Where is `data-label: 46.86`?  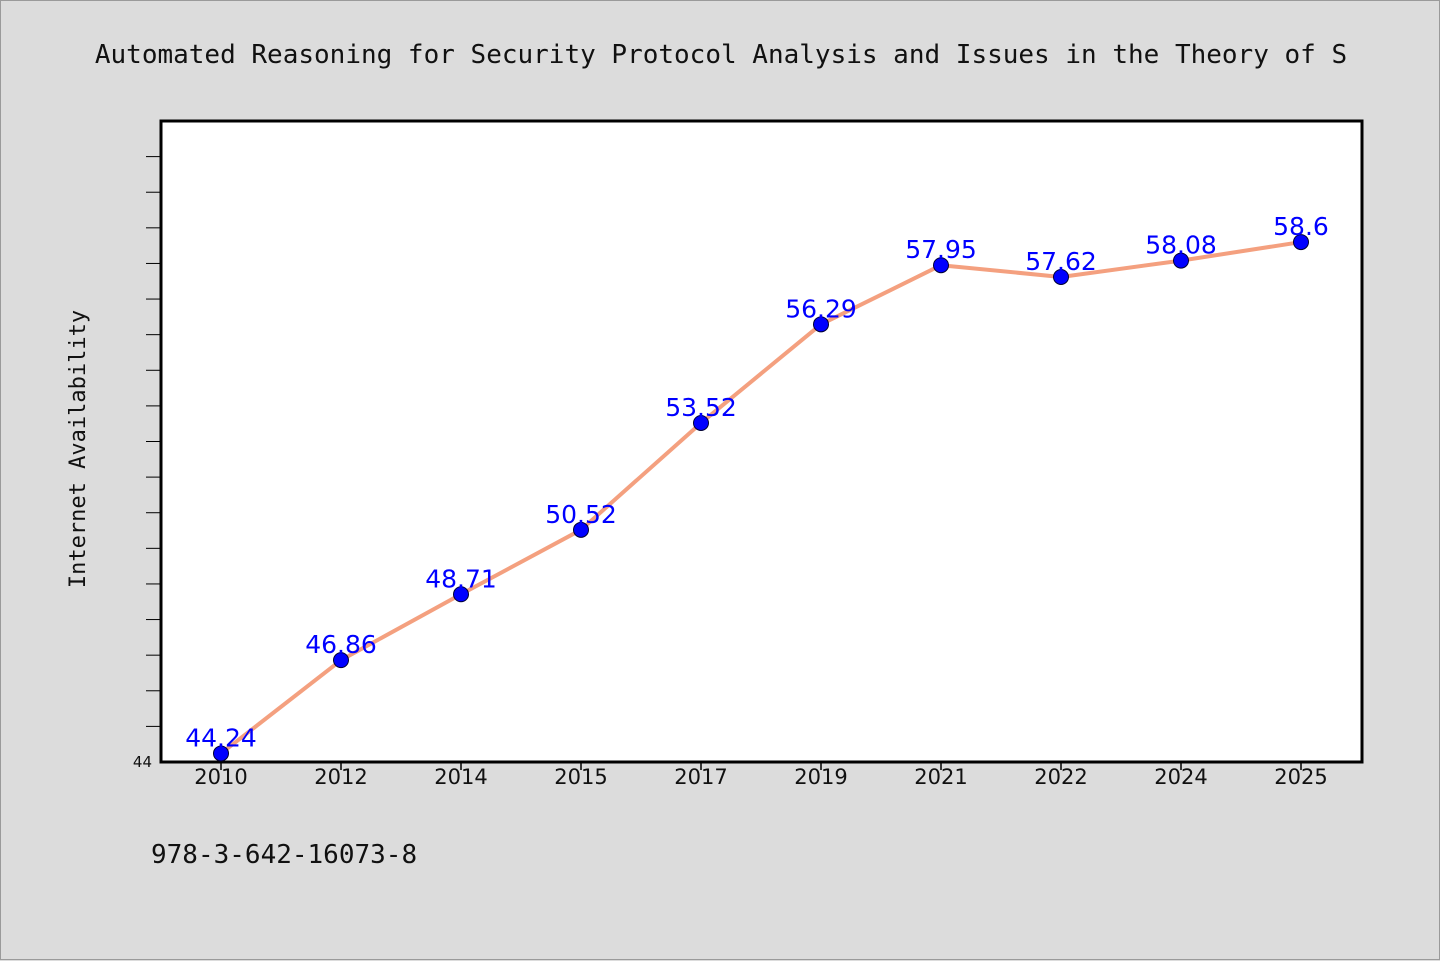
data-label: 46.86 is located at coordinates (341, 644).